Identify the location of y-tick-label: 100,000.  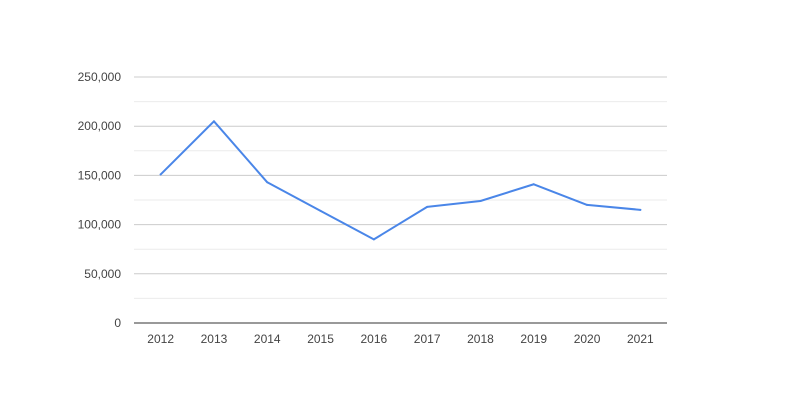
(100, 225).